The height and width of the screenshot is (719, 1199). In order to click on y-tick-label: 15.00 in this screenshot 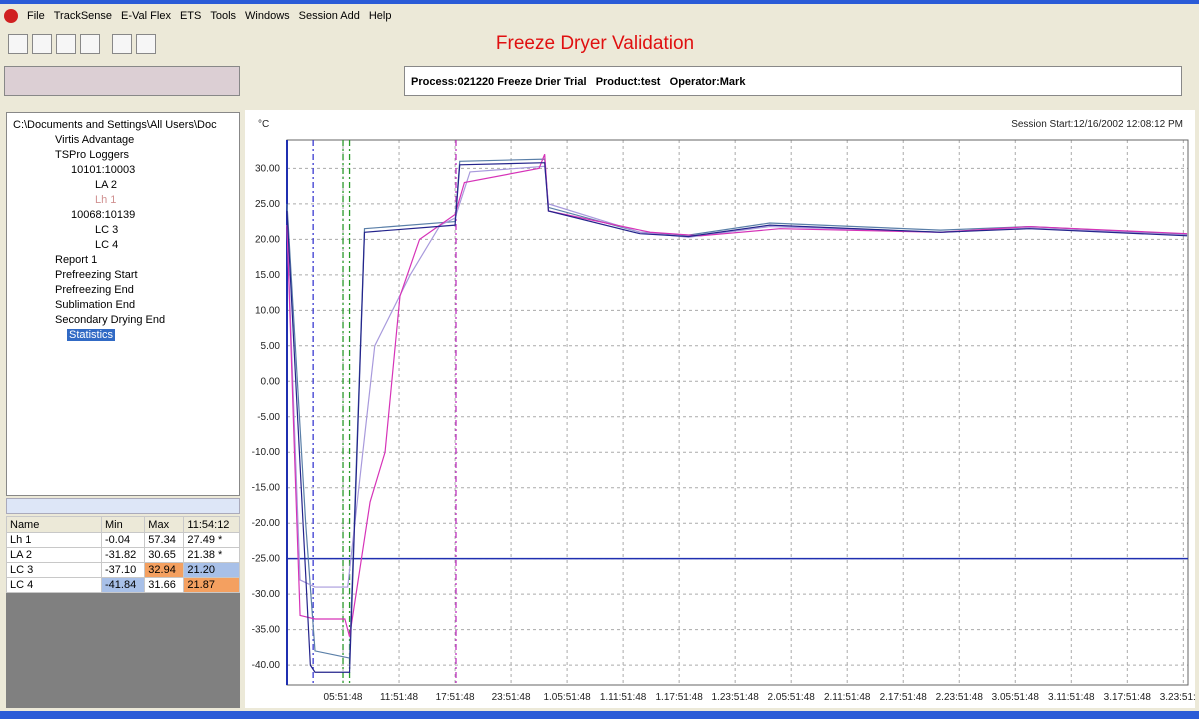, I will do `click(267, 275)`.